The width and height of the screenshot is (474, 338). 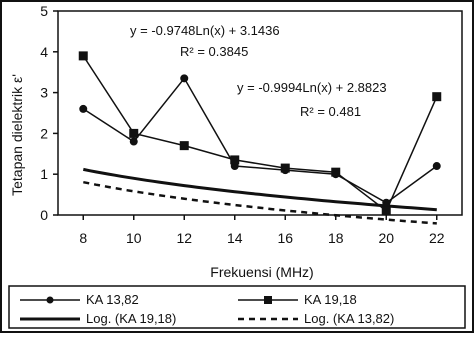 What do you see at coordinates (44, 174) in the screenshot?
I see `y-tick-label: 1` at bounding box center [44, 174].